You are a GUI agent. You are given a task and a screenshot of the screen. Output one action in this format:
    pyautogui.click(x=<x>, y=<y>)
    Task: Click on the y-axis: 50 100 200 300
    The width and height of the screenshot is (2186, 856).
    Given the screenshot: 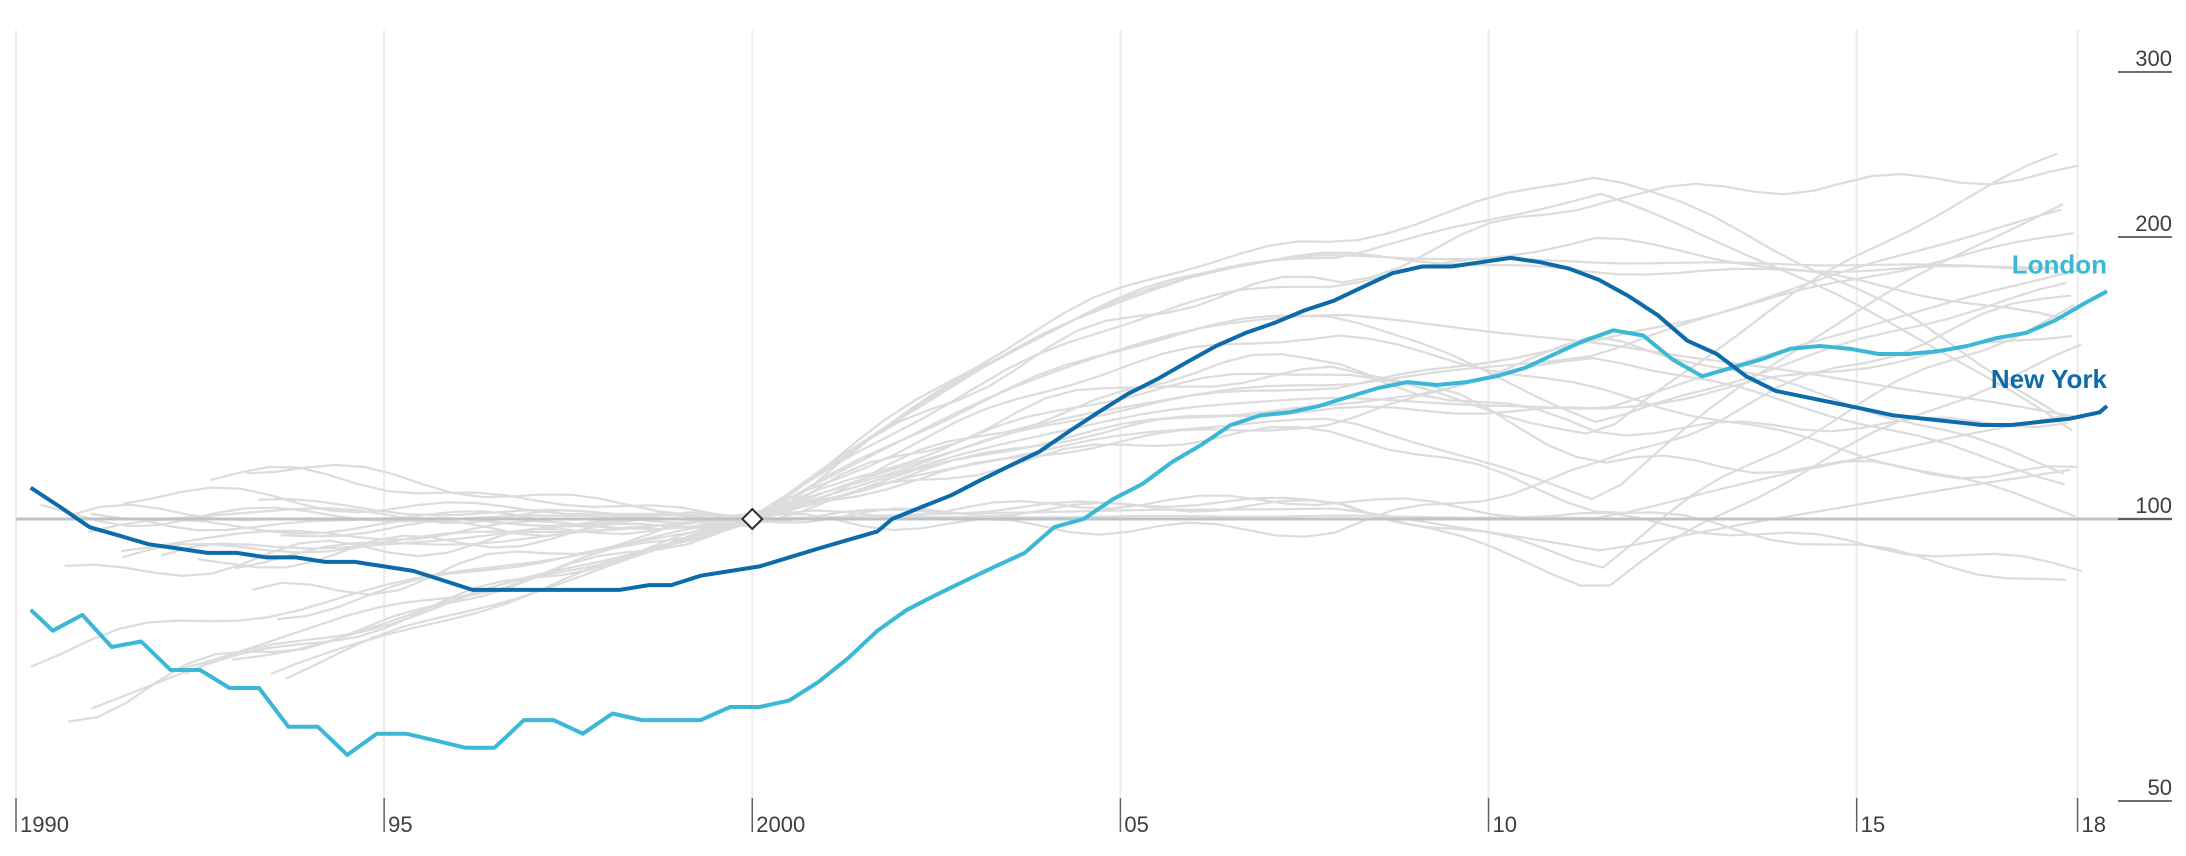 What is the action you would take?
    pyautogui.click(x=2145, y=424)
    